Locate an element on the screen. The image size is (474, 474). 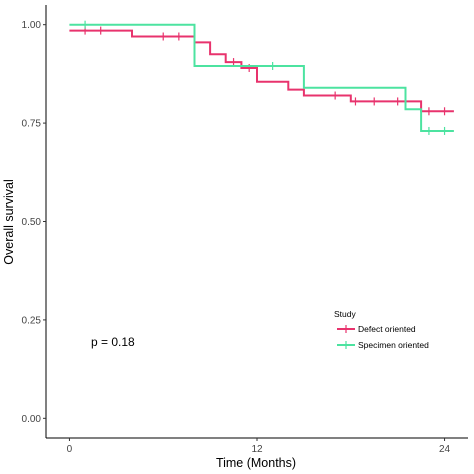
legend-item-specimen-oriented: Specimen oriented is located at coordinates (383, 345).